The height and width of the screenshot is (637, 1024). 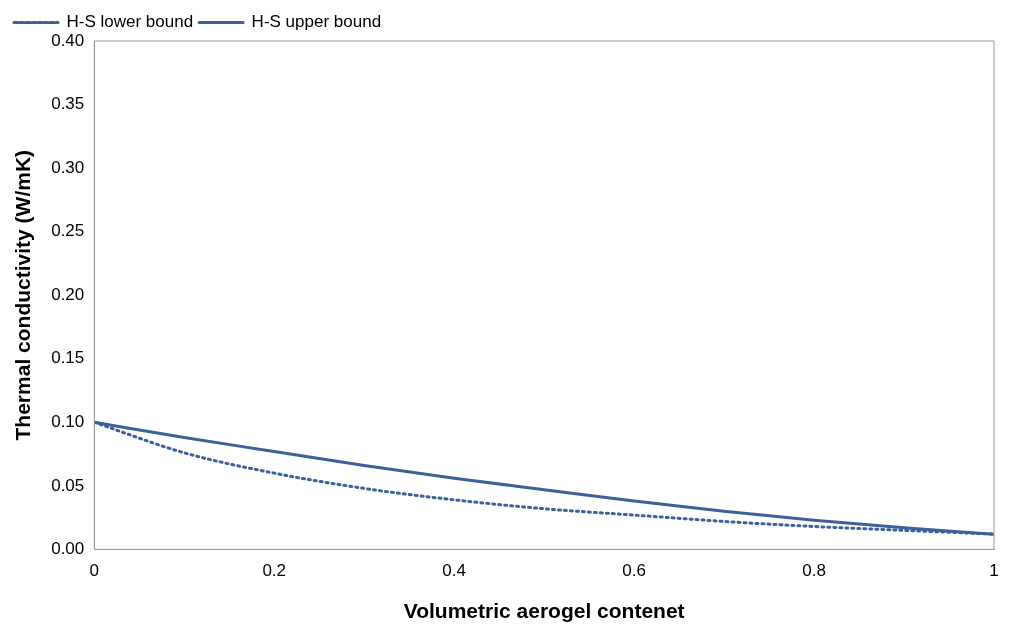 I want to click on x-tick-label: 1, so click(x=994, y=571).